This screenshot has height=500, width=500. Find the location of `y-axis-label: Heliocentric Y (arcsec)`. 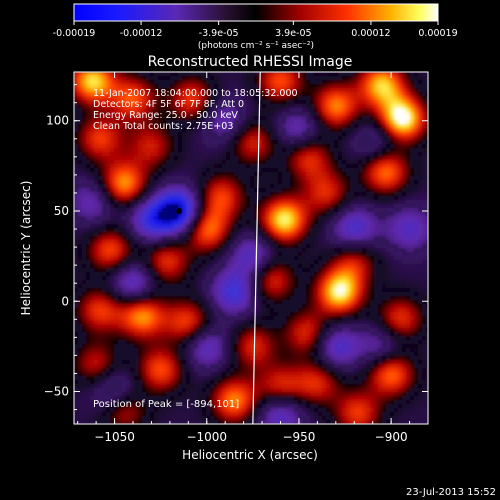

y-axis-label: Heliocentric Y (arcsec) is located at coordinates (26, 248).